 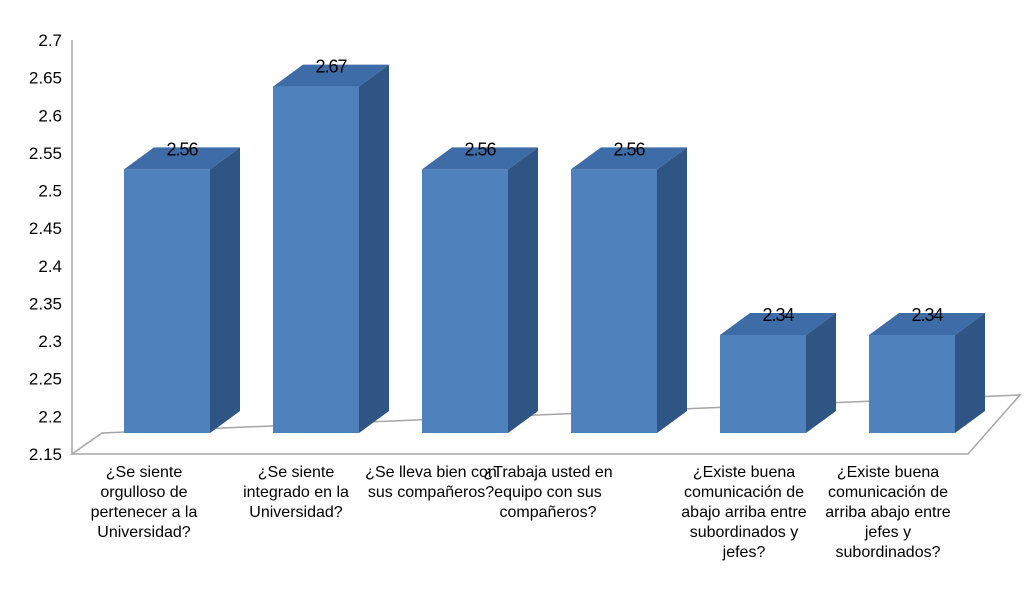 I want to click on x-category-label: ¿Se siente integrado en la Universidad?, so click(x=296, y=492).